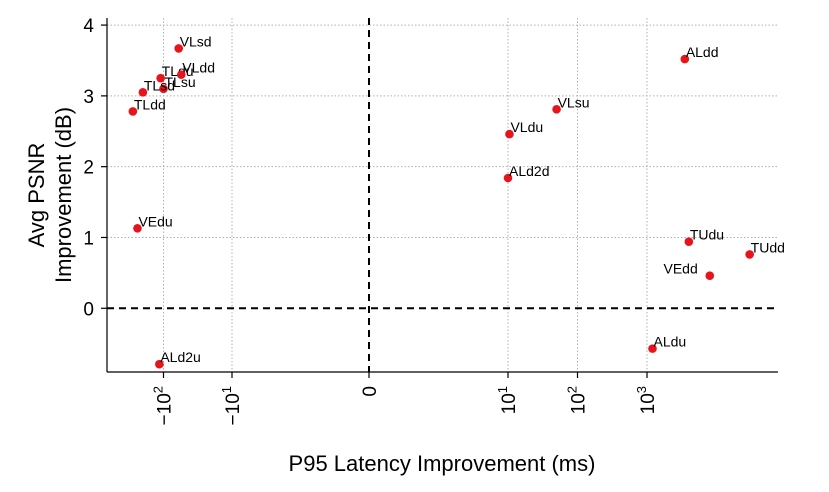  Describe the element at coordinates (178, 48) in the screenshot. I see `point-vlsd` at that location.